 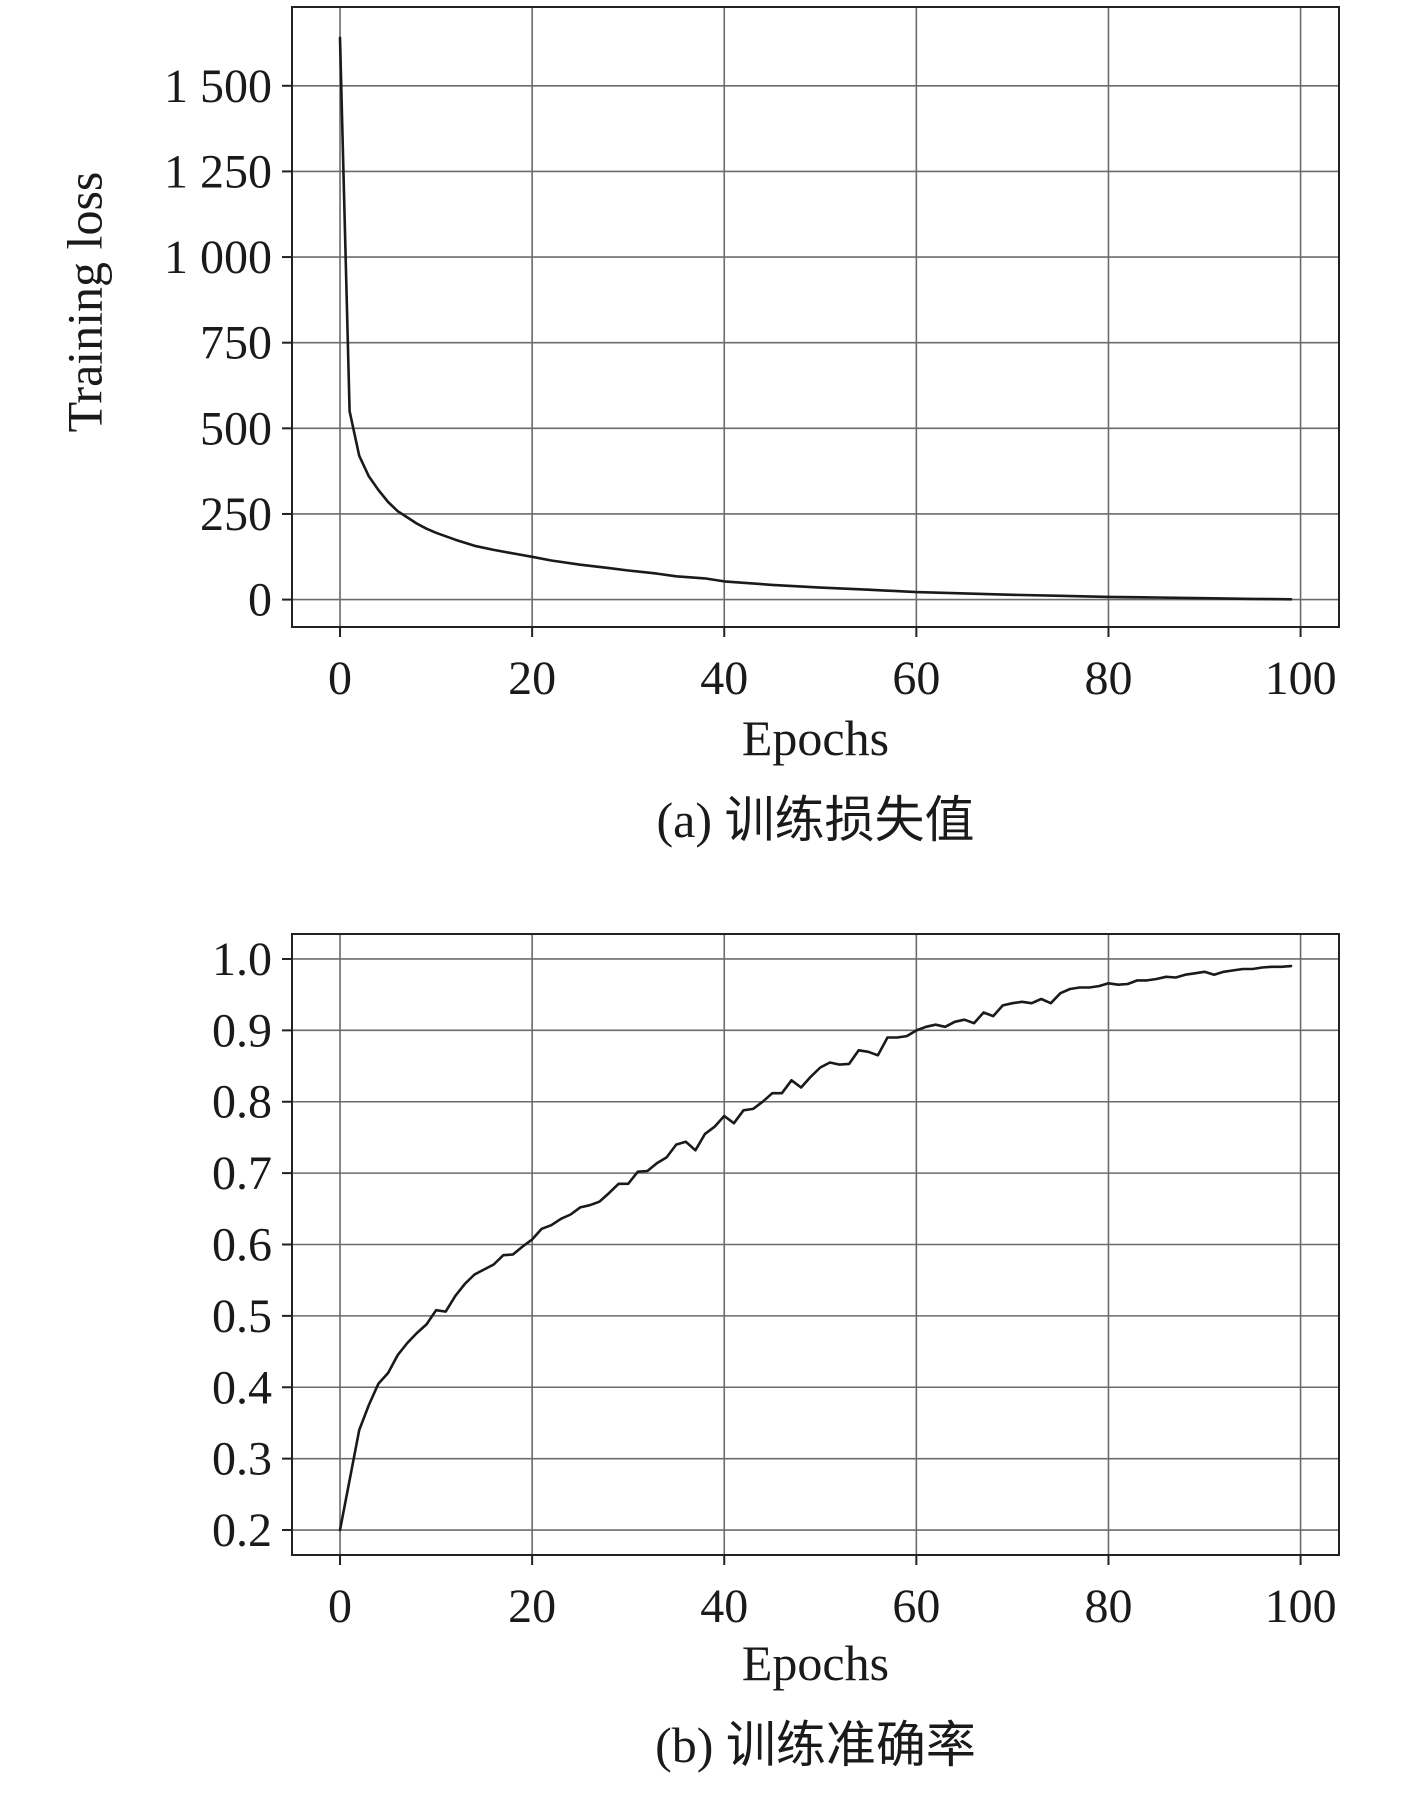 I want to click on loss-x-tick-label: 20, so click(x=532, y=678).